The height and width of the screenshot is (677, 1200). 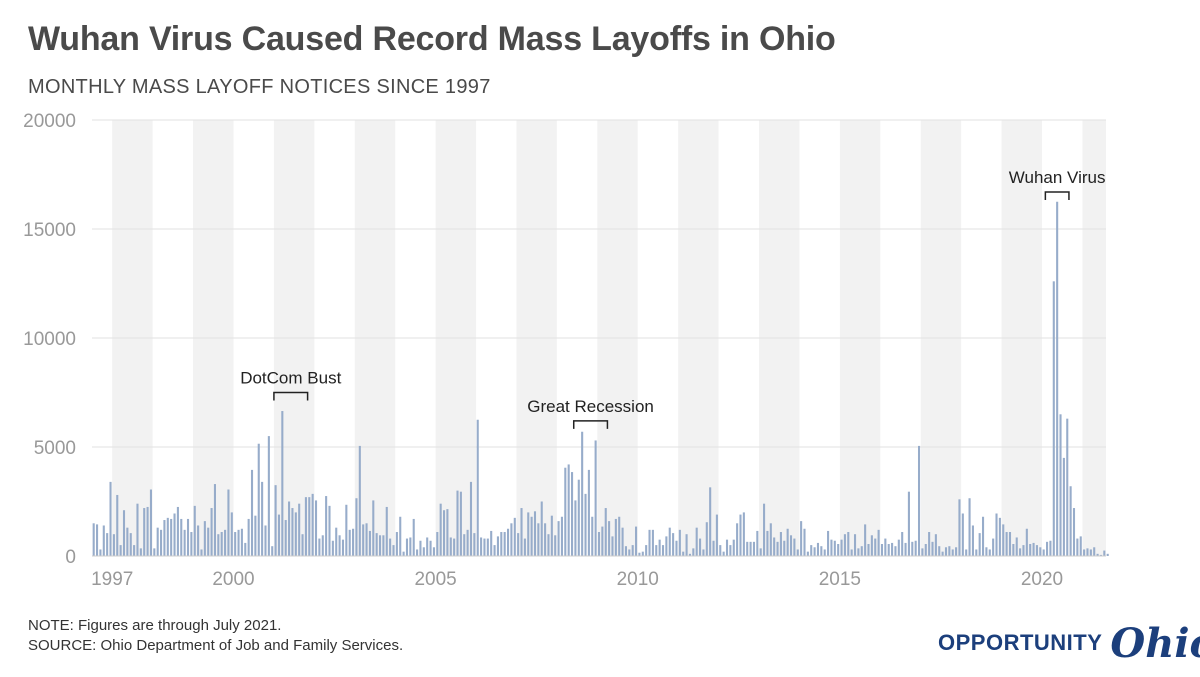 What do you see at coordinates (49, 339) in the screenshot?
I see `y-tick-label: 10000` at bounding box center [49, 339].